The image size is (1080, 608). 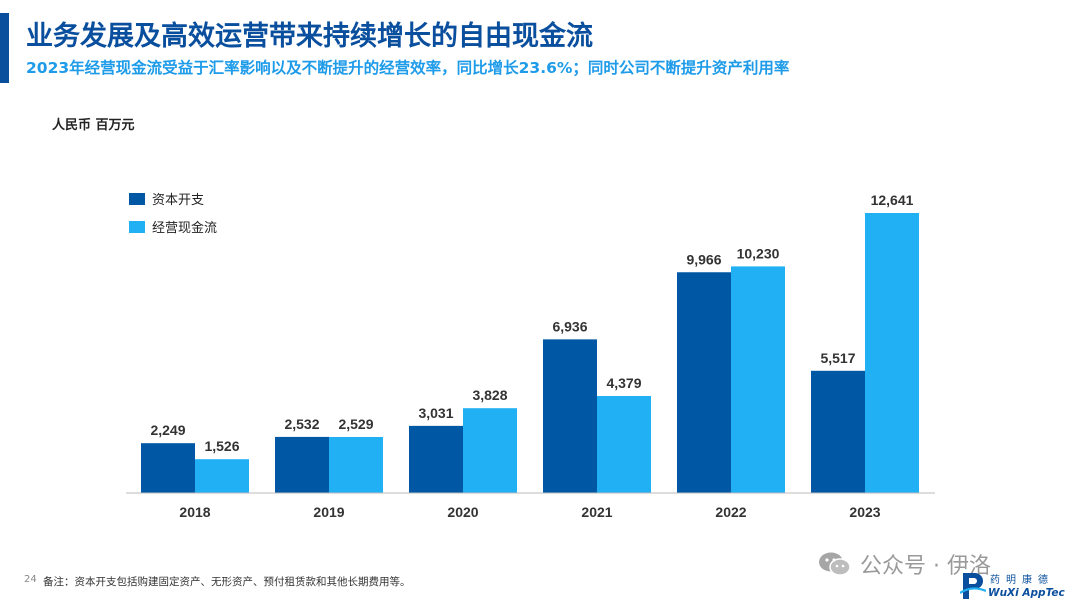 I want to click on company-logo: 药明康德 WuXi AppTec, so click(x=1016, y=587).